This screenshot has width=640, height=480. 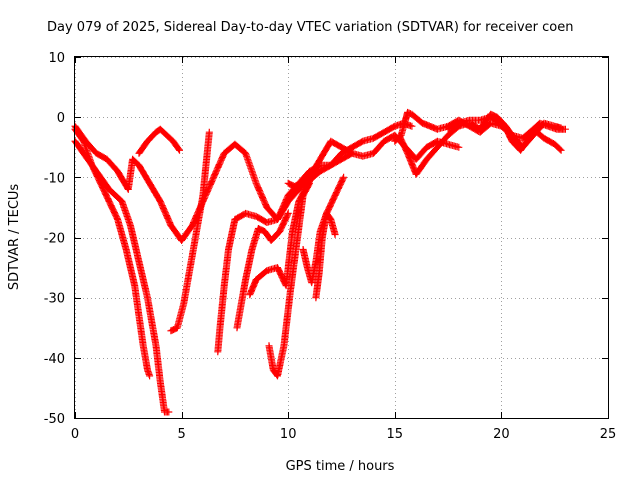 What do you see at coordinates (54, 359) in the screenshot?
I see `y-tick-label: -40` at bounding box center [54, 359].